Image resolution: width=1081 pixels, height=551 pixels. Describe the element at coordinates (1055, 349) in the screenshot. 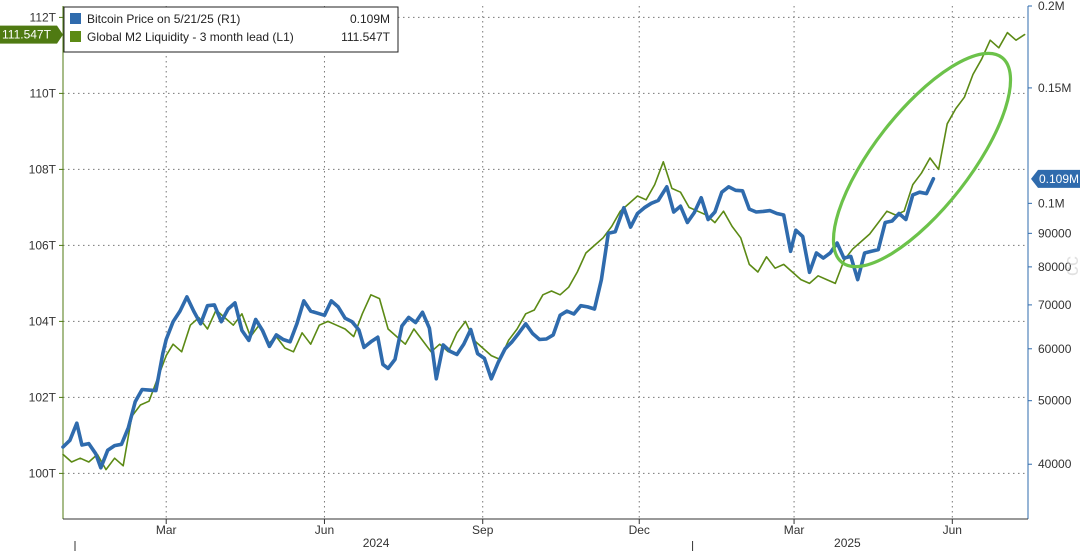

I see `right-axis-tick-label: 60000` at that location.